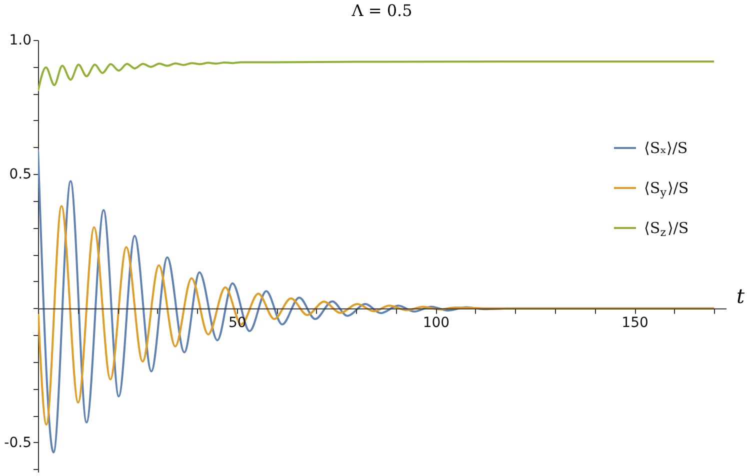 Image resolution: width=747 pixels, height=476 pixels. I want to click on x-tick-label: 50, so click(237, 322).